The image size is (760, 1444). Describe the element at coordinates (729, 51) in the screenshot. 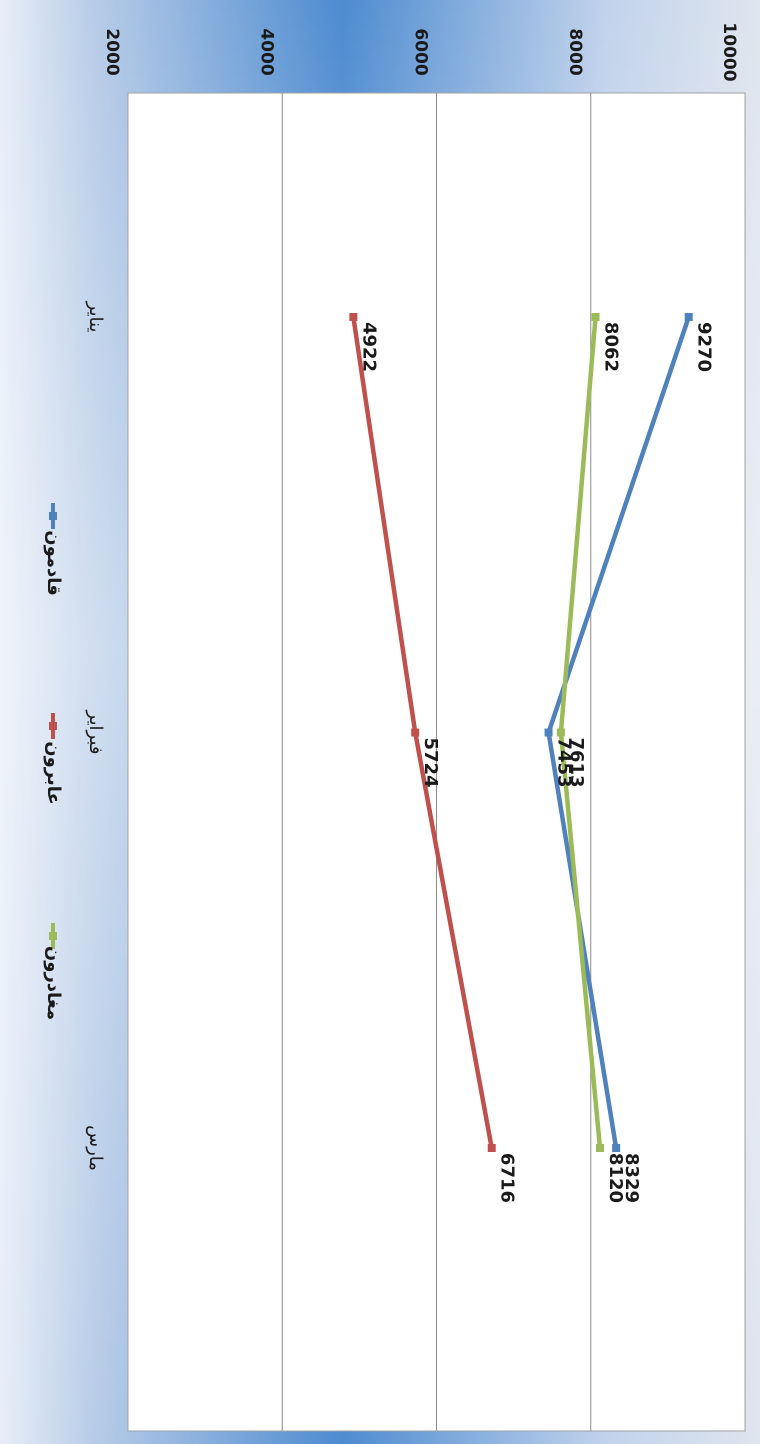

I see `value-tick-label: 10000` at that location.